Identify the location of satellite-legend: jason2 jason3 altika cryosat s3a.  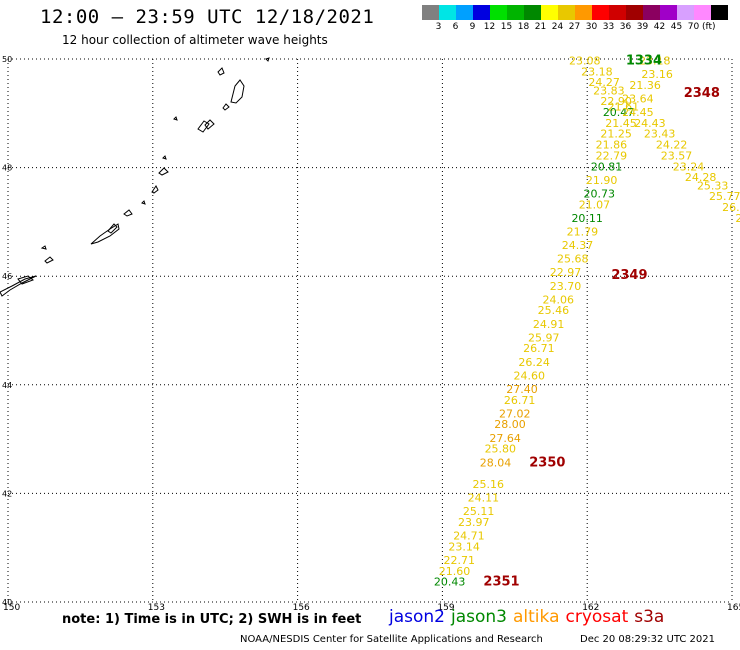
(529, 617).